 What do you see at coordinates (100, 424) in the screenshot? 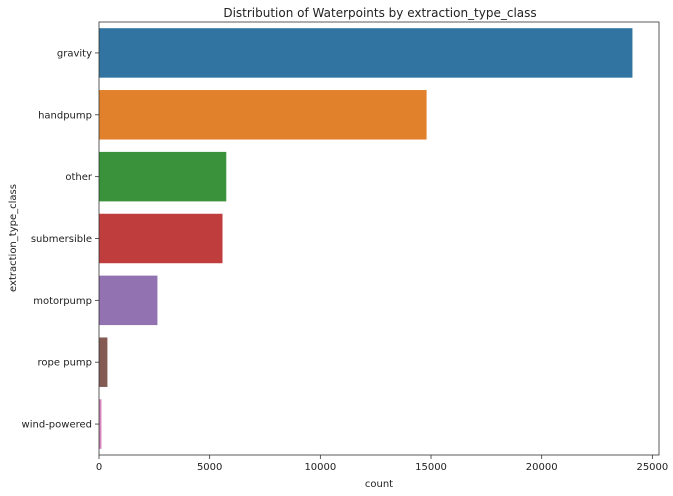
I see `bar-wind-powered` at bounding box center [100, 424].